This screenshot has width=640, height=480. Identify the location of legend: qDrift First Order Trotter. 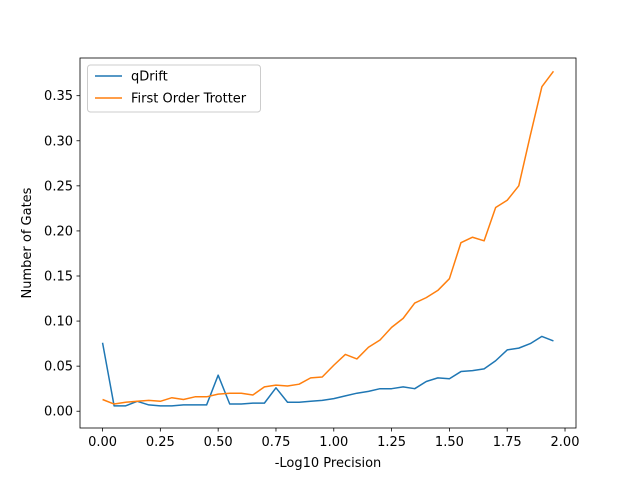
(174, 88).